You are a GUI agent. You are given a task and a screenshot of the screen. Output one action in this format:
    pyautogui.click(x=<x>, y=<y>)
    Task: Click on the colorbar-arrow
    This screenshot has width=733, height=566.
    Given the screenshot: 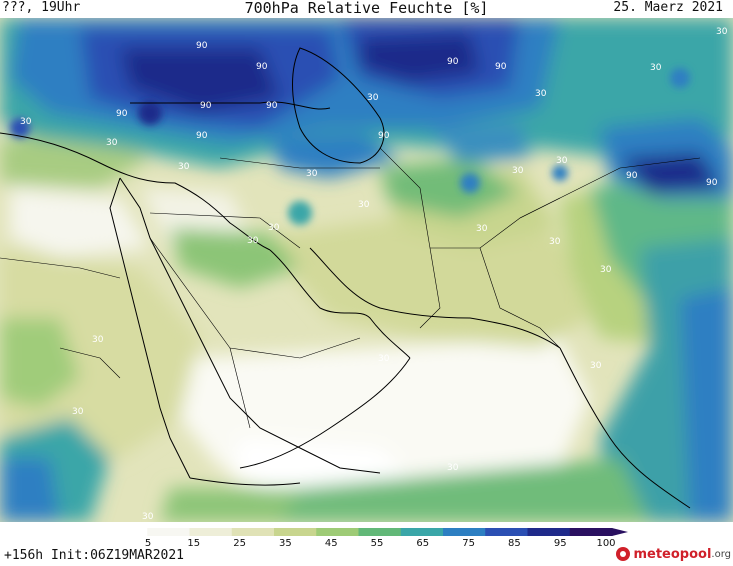 What is the action you would take?
    pyautogui.click(x=620, y=532)
    